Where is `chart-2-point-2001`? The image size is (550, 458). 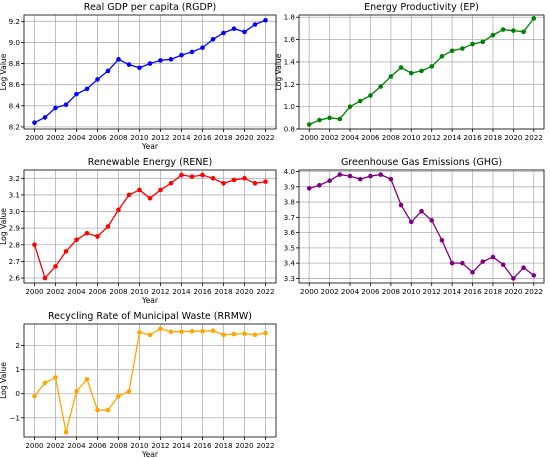 chart-2-point-2001 is located at coordinates (319, 120).